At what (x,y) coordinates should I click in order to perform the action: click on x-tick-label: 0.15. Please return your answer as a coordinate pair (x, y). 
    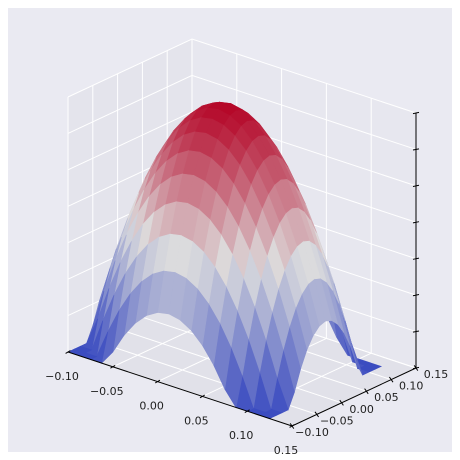
    Looking at the image, I should click on (286, 450).